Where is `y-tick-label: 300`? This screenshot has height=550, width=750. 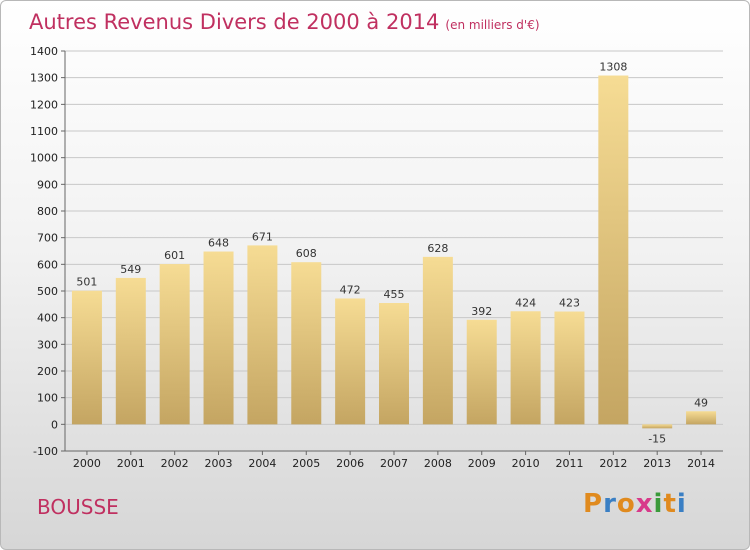 y-tick-label: 300 is located at coordinates (47, 344).